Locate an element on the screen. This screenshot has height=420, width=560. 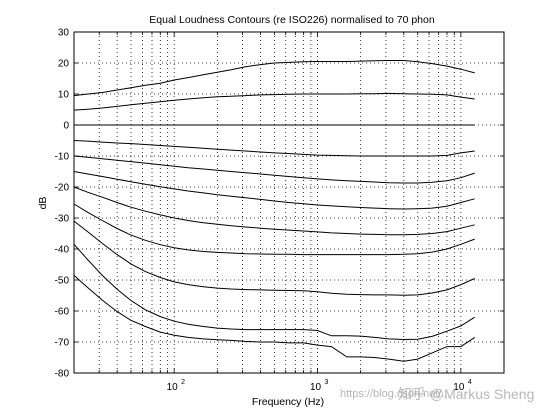
watermark-brand: 知乎 @Markus Sheng is located at coordinates (466, 394).